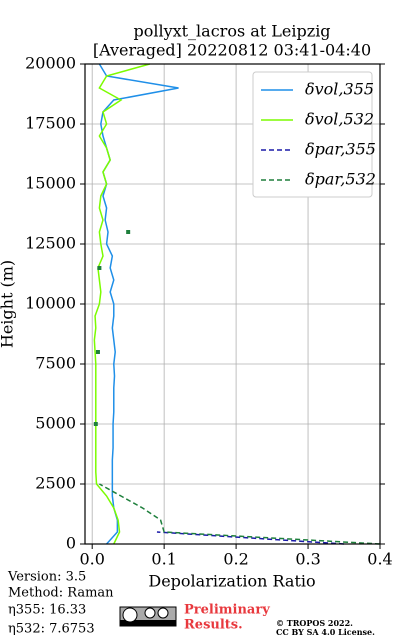 The height and width of the screenshot is (640, 400). Describe the element at coordinates (8, 304) in the screenshot. I see `y-axis-label: Height (m)` at that location.